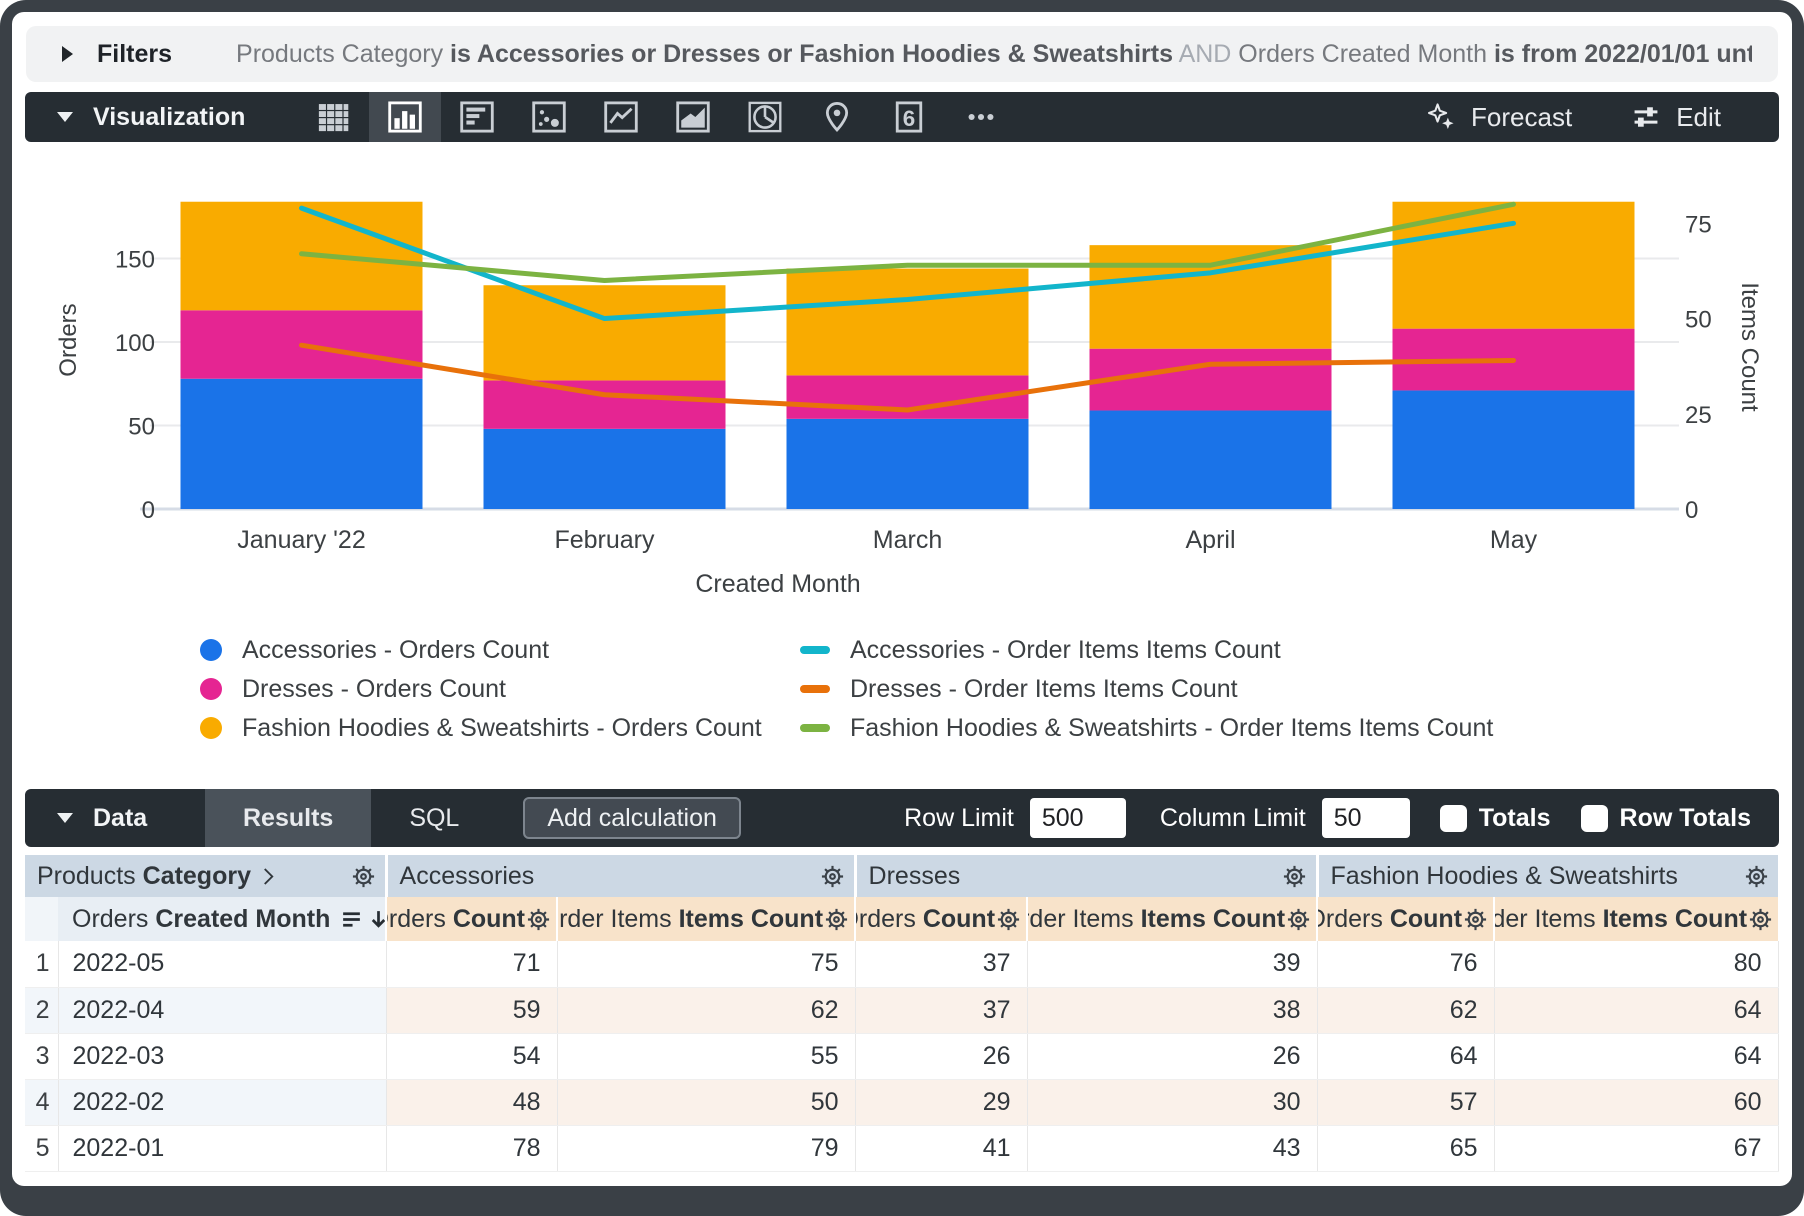 The height and width of the screenshot is (1216, 1804). Describe the element at coordinates (1172, 1010) in the screenshot. I see `measure-cell: 38` at that location.